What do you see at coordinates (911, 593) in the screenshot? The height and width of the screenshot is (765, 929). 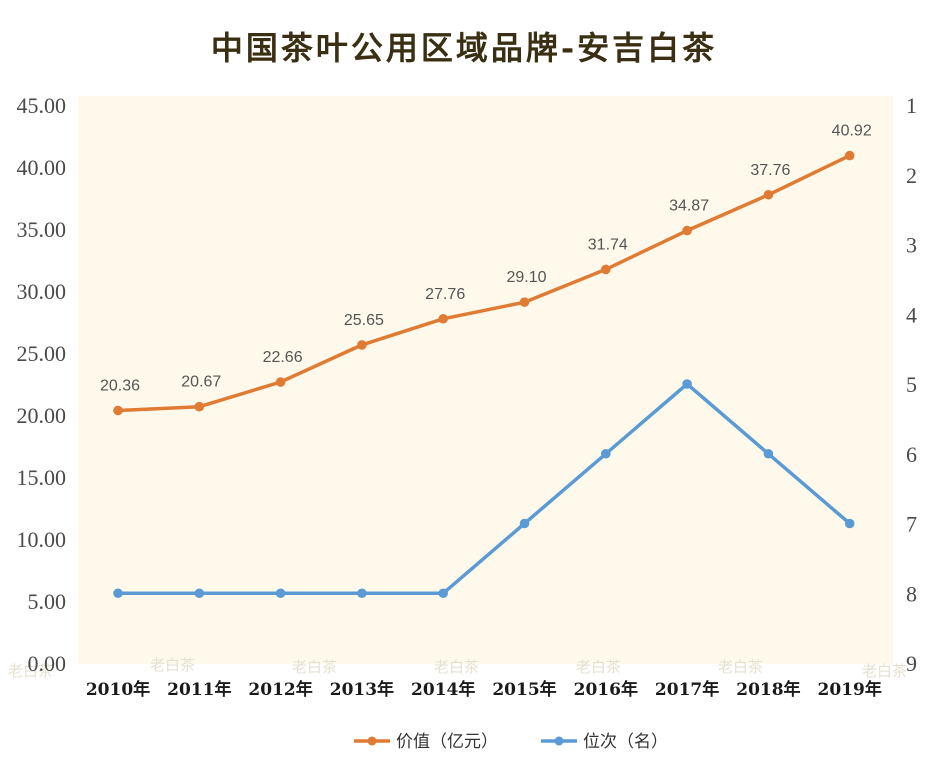 I see `right-tick-label: 8` at bounding box center [911, 593].